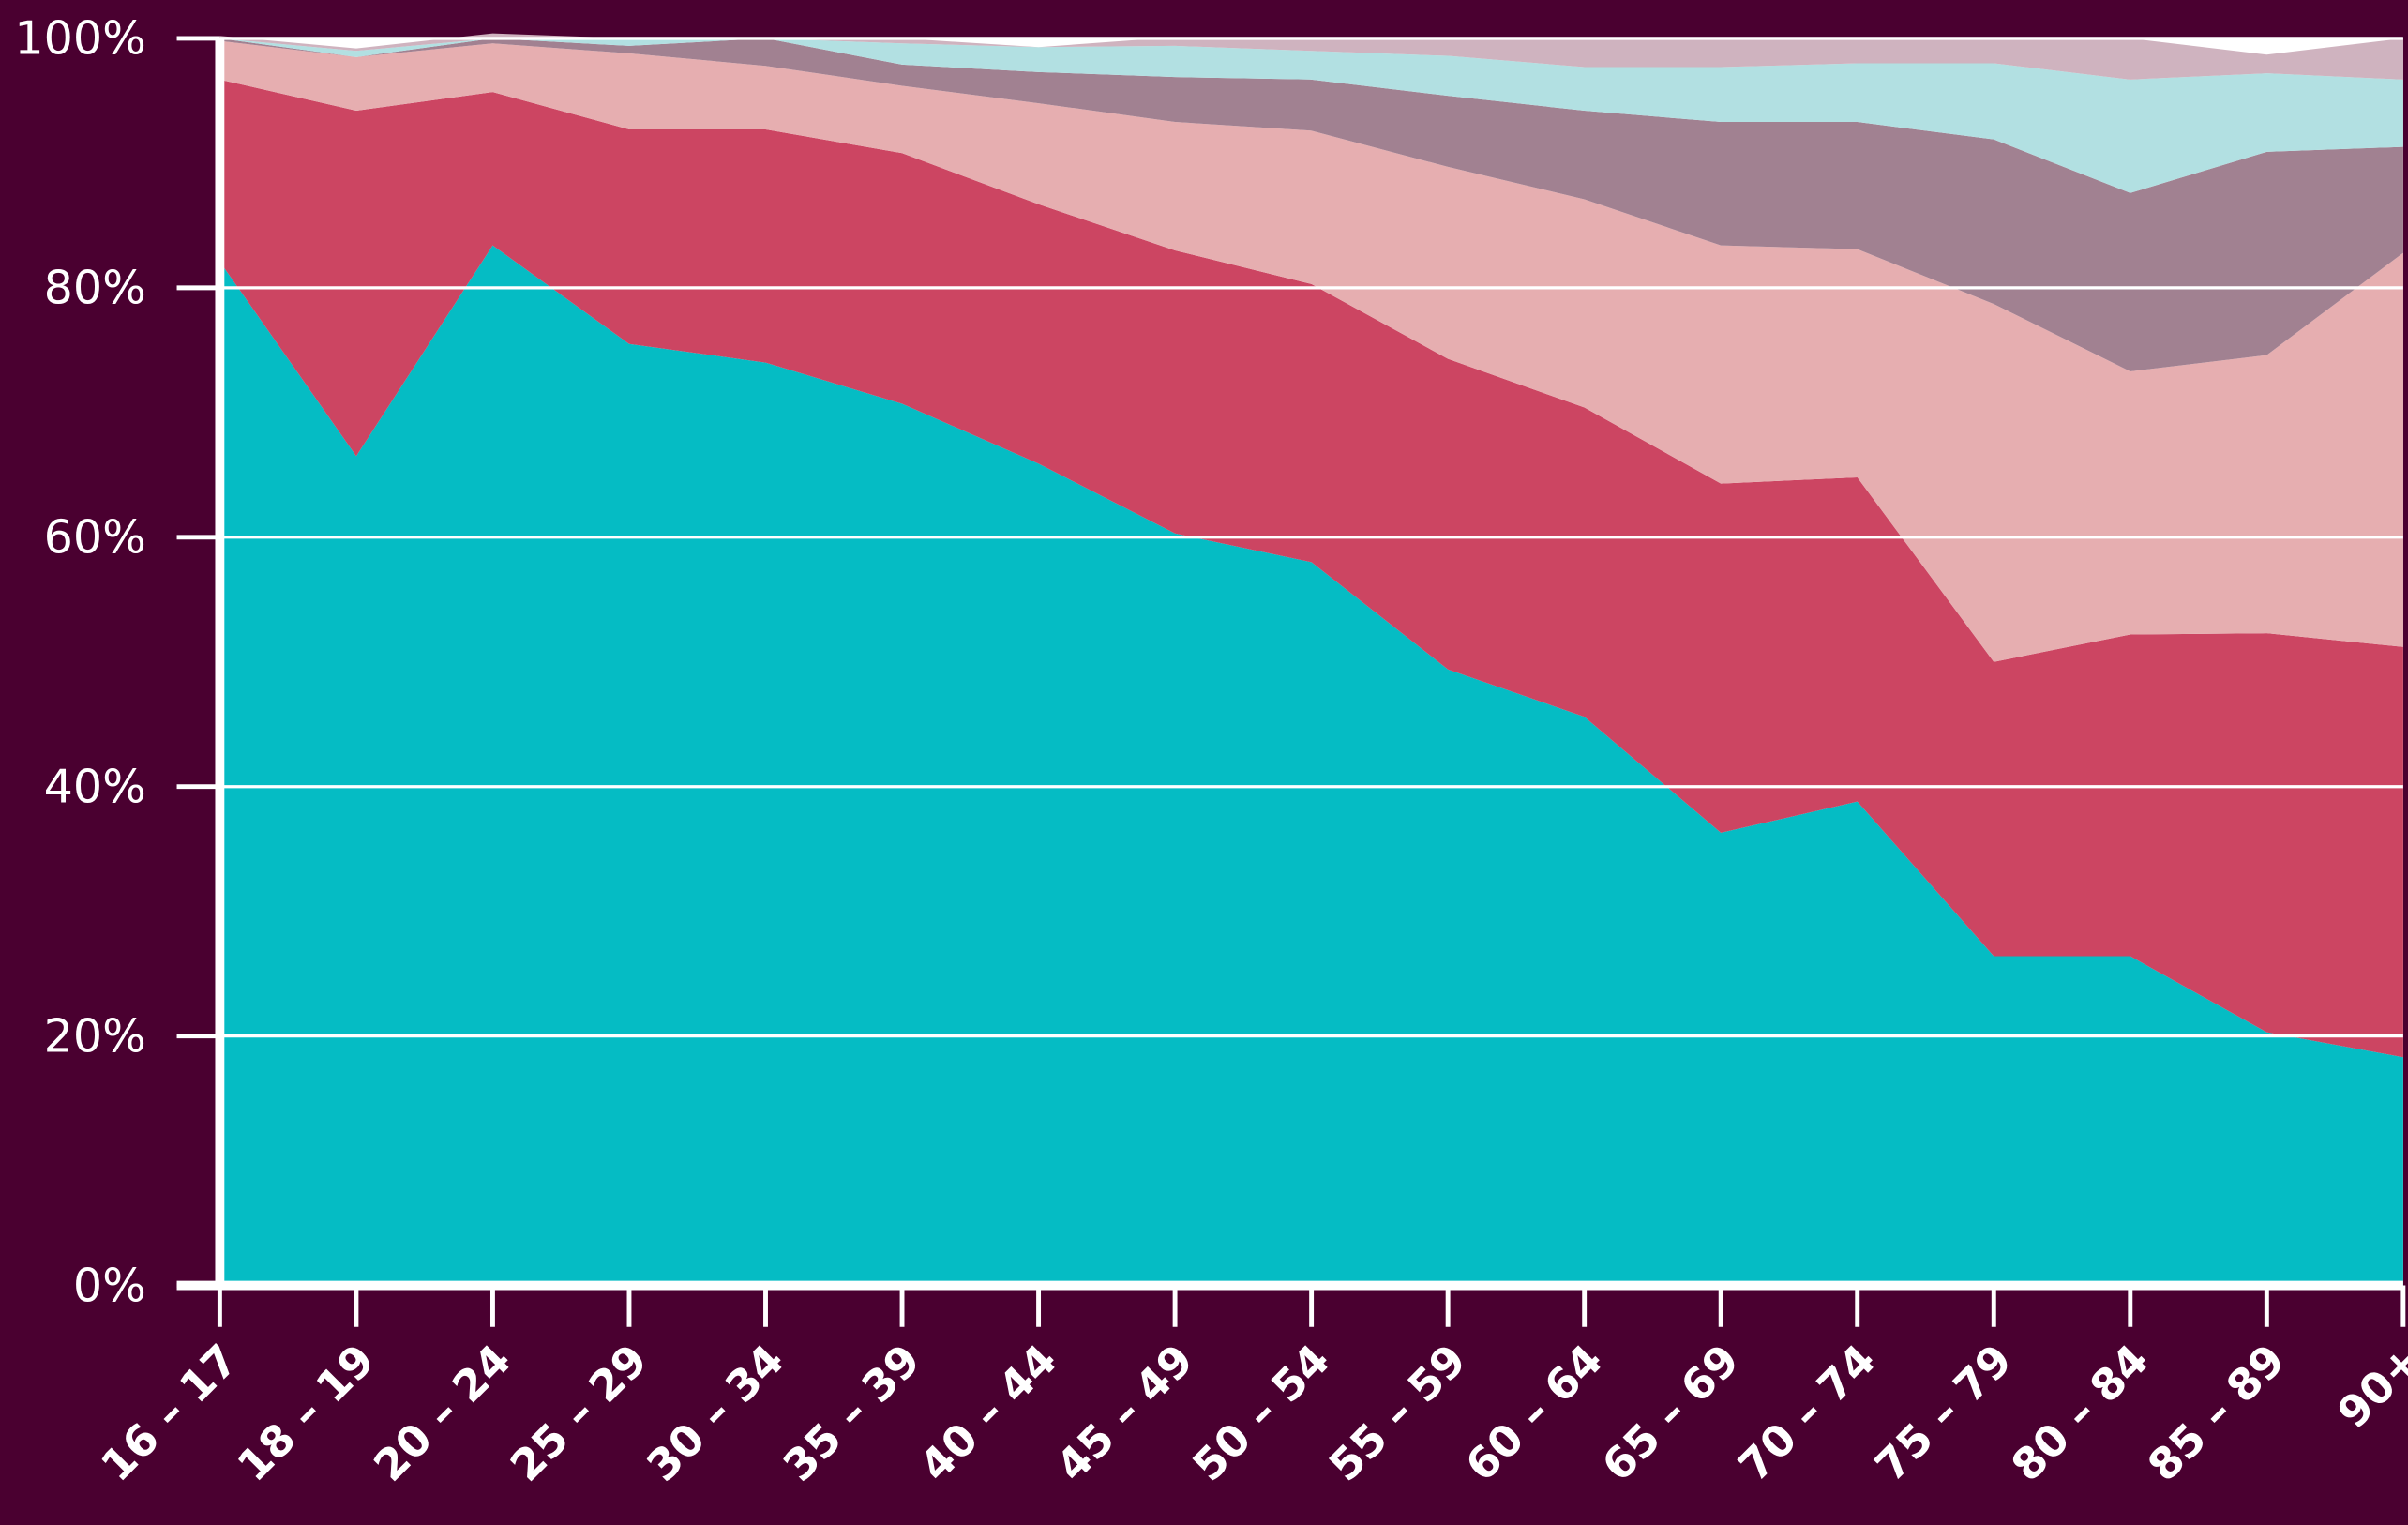 The image size is (2408, 1525). Describe the element at coordinates (95, 786) in the screenshot. I see `y-tick-label: 40%` at that location.